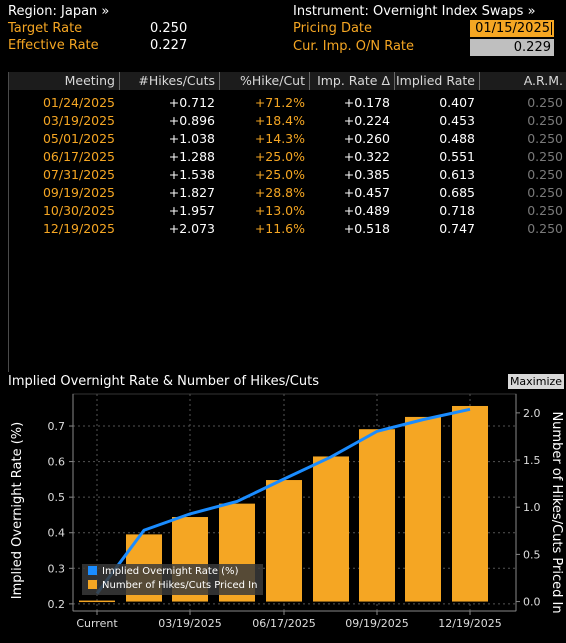 The height and width of the screenshot is (643, 566). Describe the element at coordinates (45, 28) in the screenshot. I see `target-rate-label: Target Rate` at that location.